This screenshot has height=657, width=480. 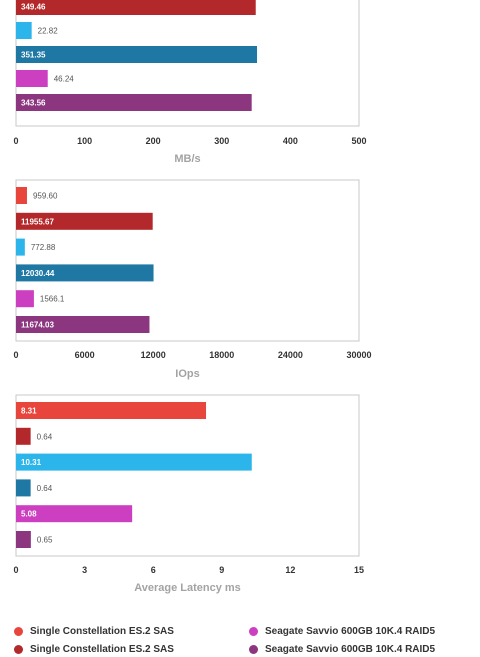 I want to click on bar-label-3: 12030.44, so click(x=38, y=273).